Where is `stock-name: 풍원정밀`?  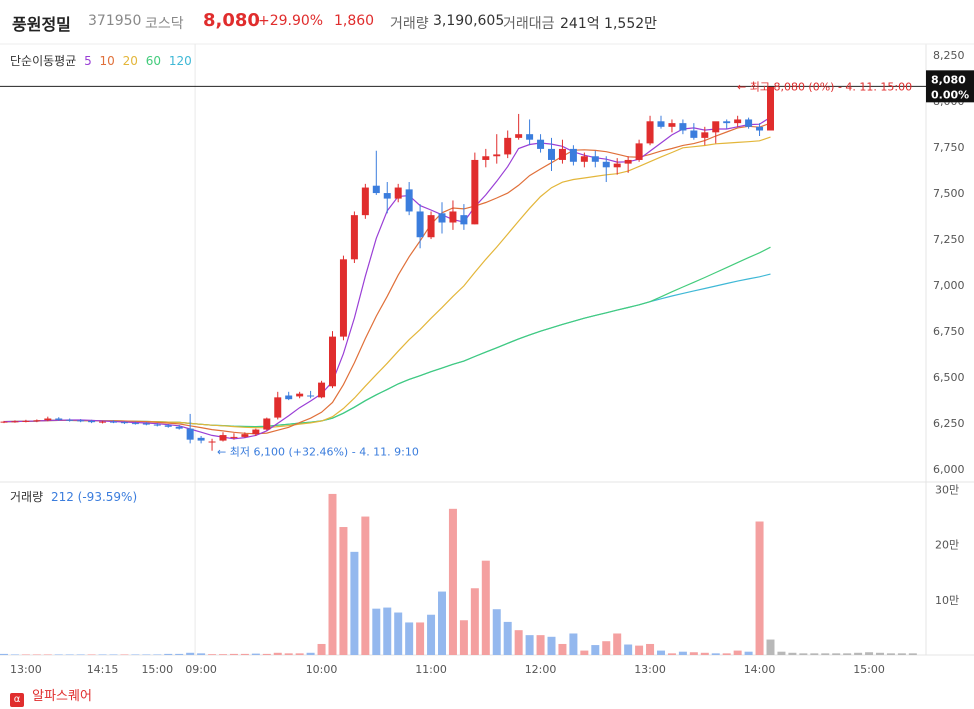 stock-name: 풍원정밀 is located at coordinates (41, 24).